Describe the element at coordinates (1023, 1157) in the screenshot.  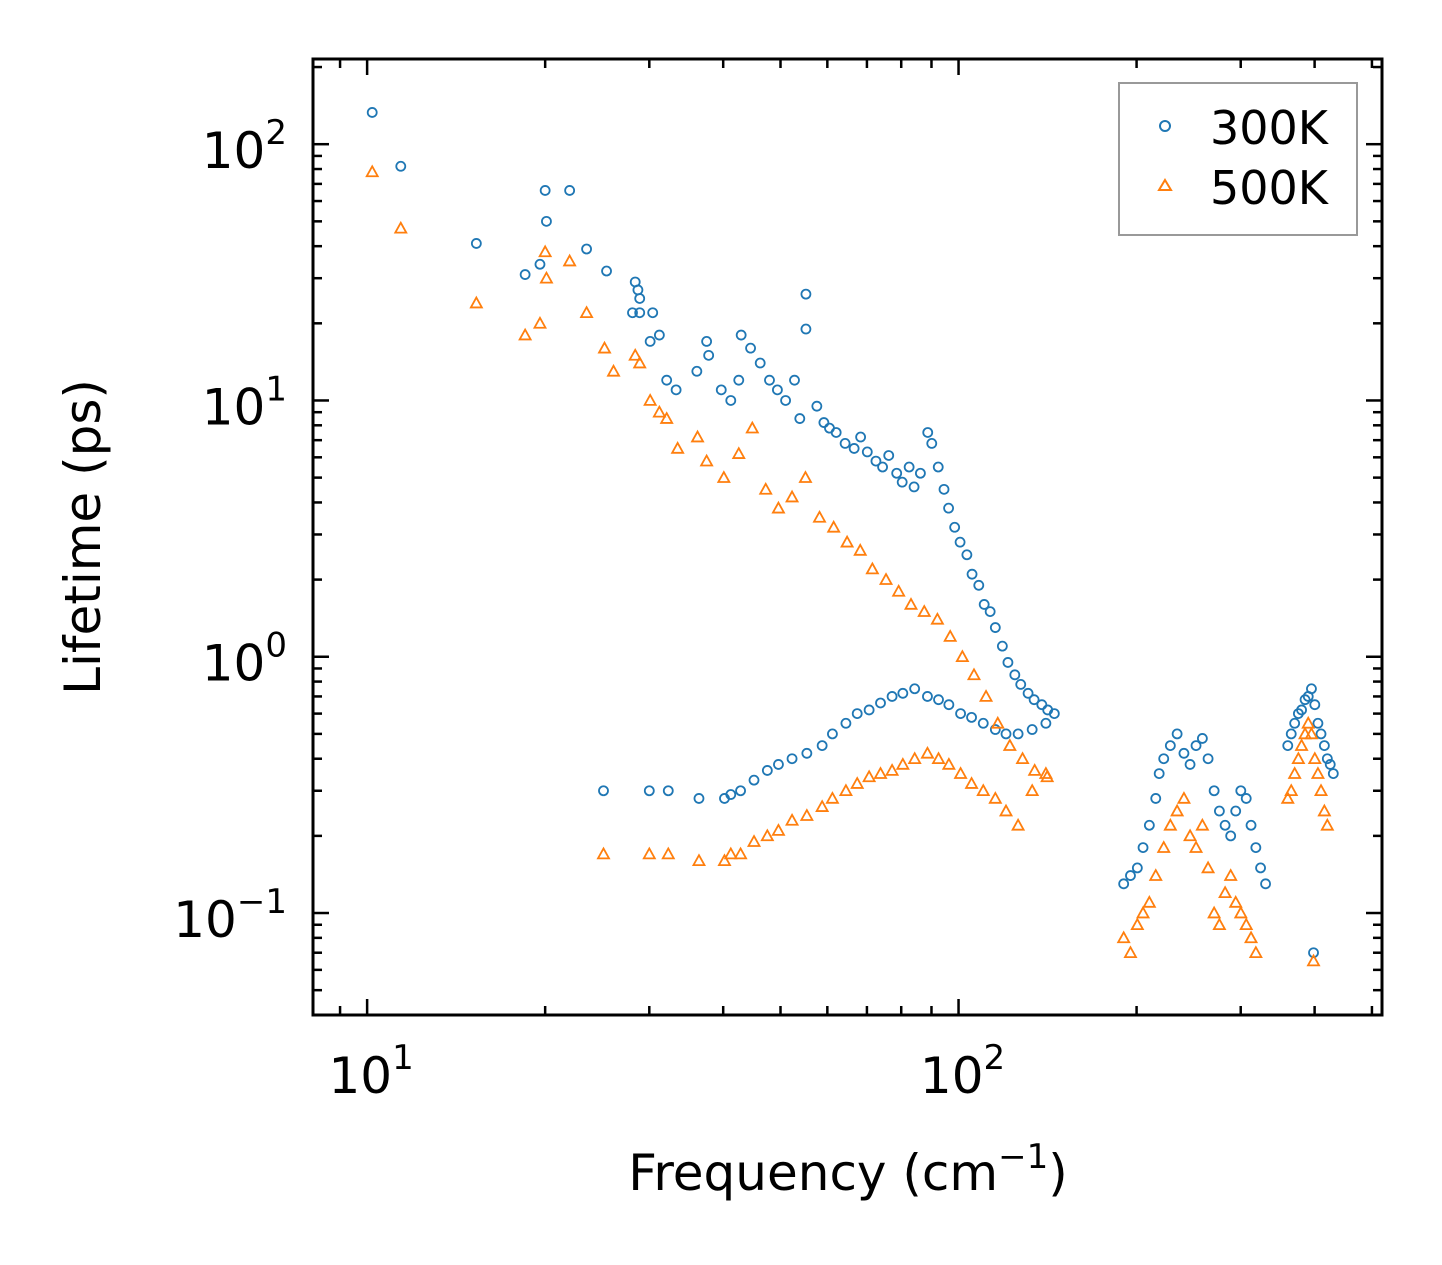
I see `x-axis-title-exponent: −1` at that location.